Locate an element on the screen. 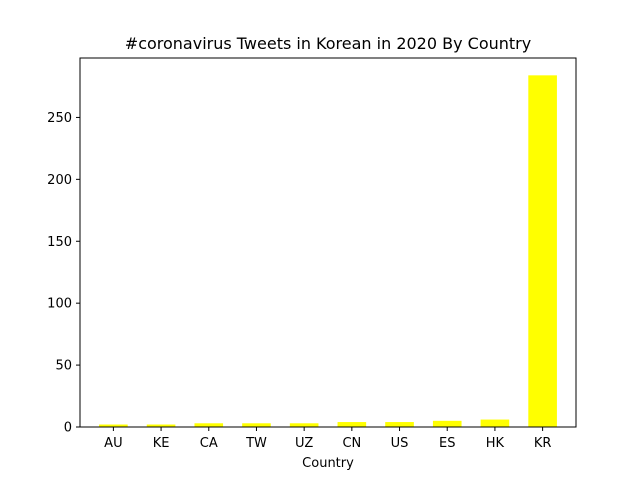 The width and height of the screenshot is (640, 480). bar-uz is located at coordinates (304, 425).